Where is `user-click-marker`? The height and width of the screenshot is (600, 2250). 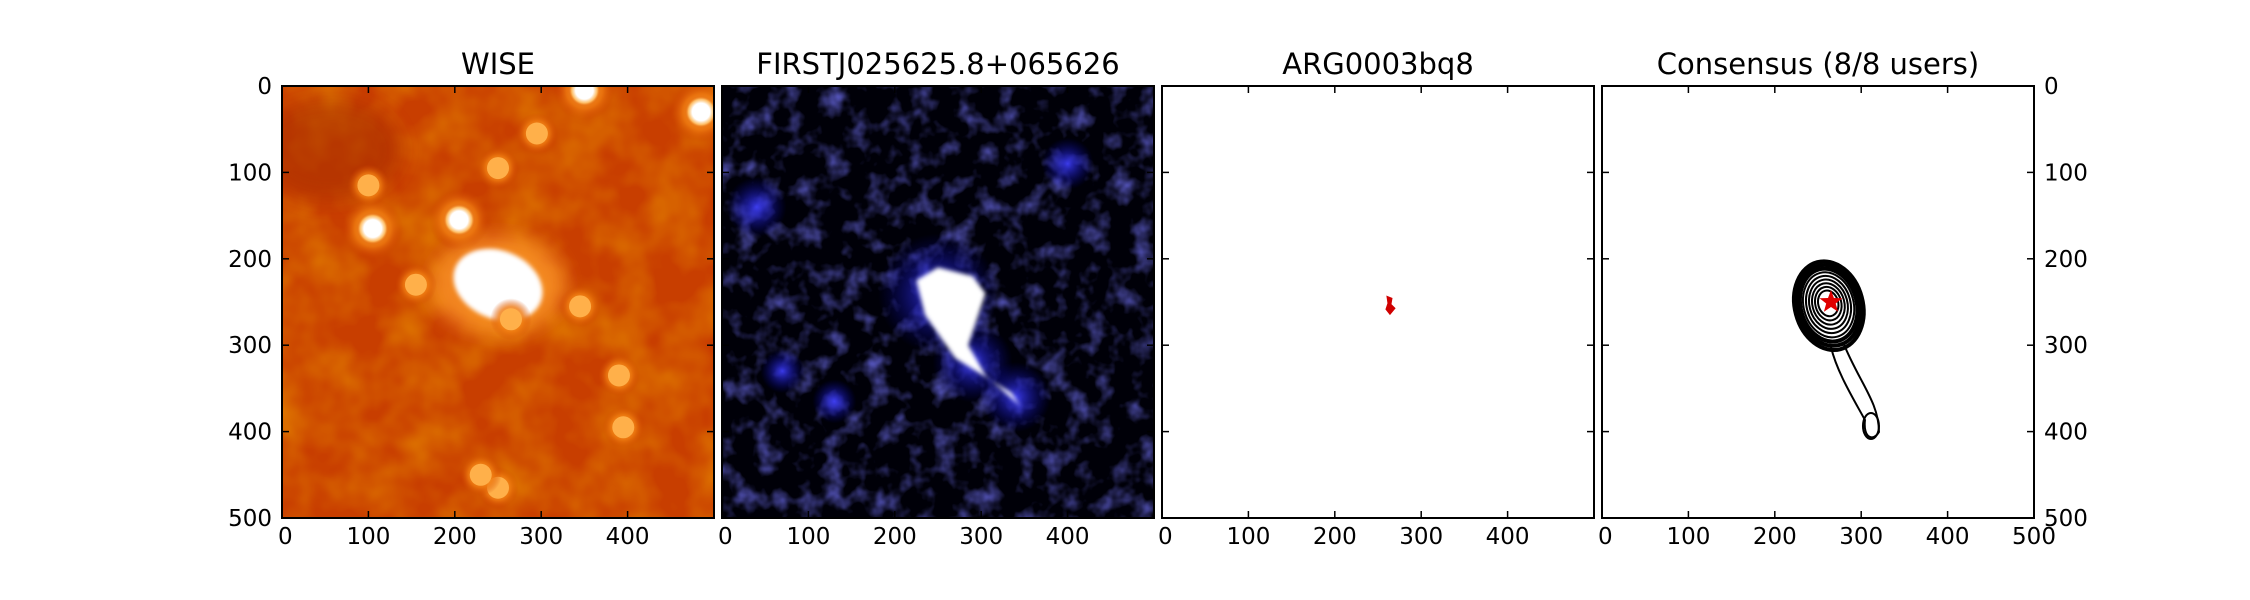
user-click-marker is located at coordinates (1390, 305).